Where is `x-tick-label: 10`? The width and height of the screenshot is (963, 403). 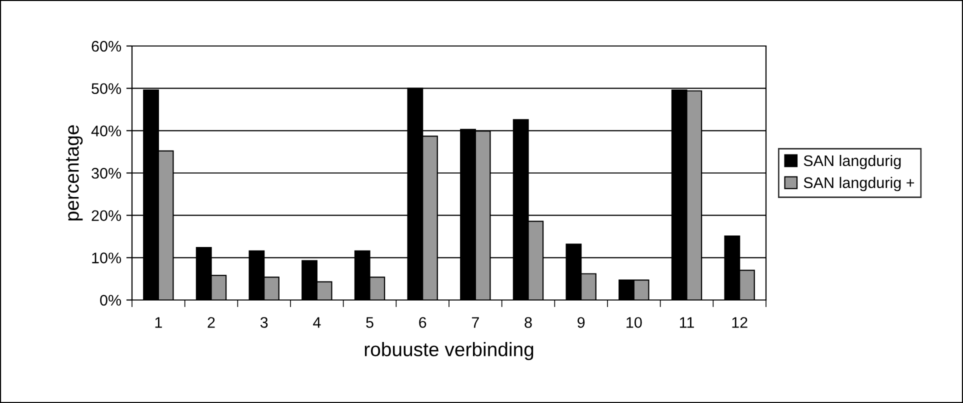 x-tick-label: 10 is located at coordinates (634, 322).